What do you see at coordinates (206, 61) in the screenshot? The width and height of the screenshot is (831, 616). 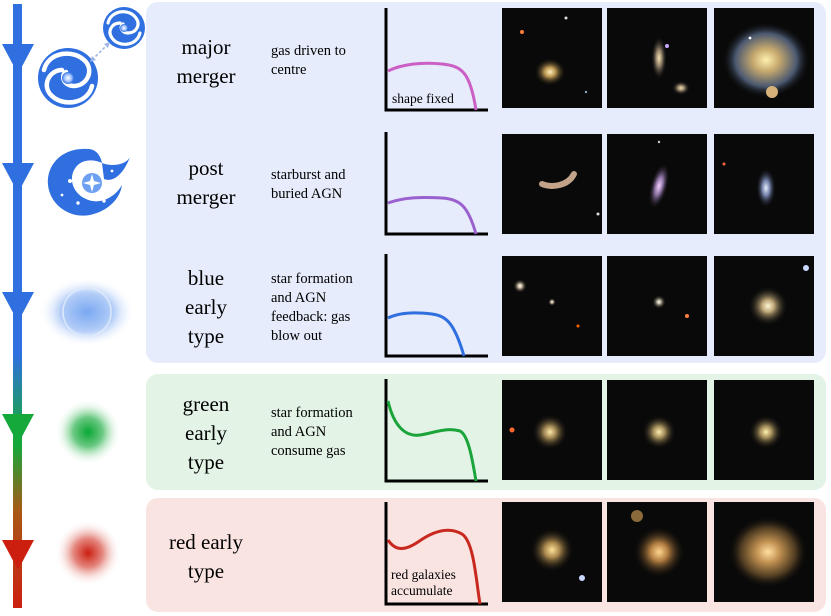 I see `stage-name: major merger` at bounding box center [206, 61].